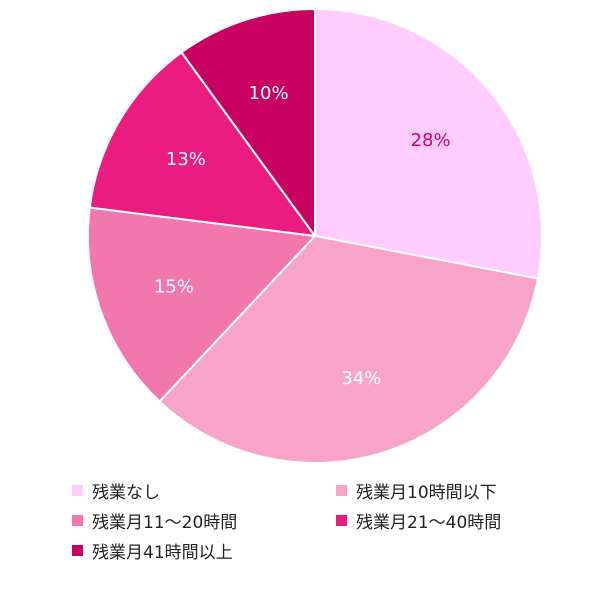 Image resolution: width=601 pixels, height=590 pixels. Describe the element at coordinates (269, 93) in the screenshot. I see `slice-value-label-4: 10%` at that location.